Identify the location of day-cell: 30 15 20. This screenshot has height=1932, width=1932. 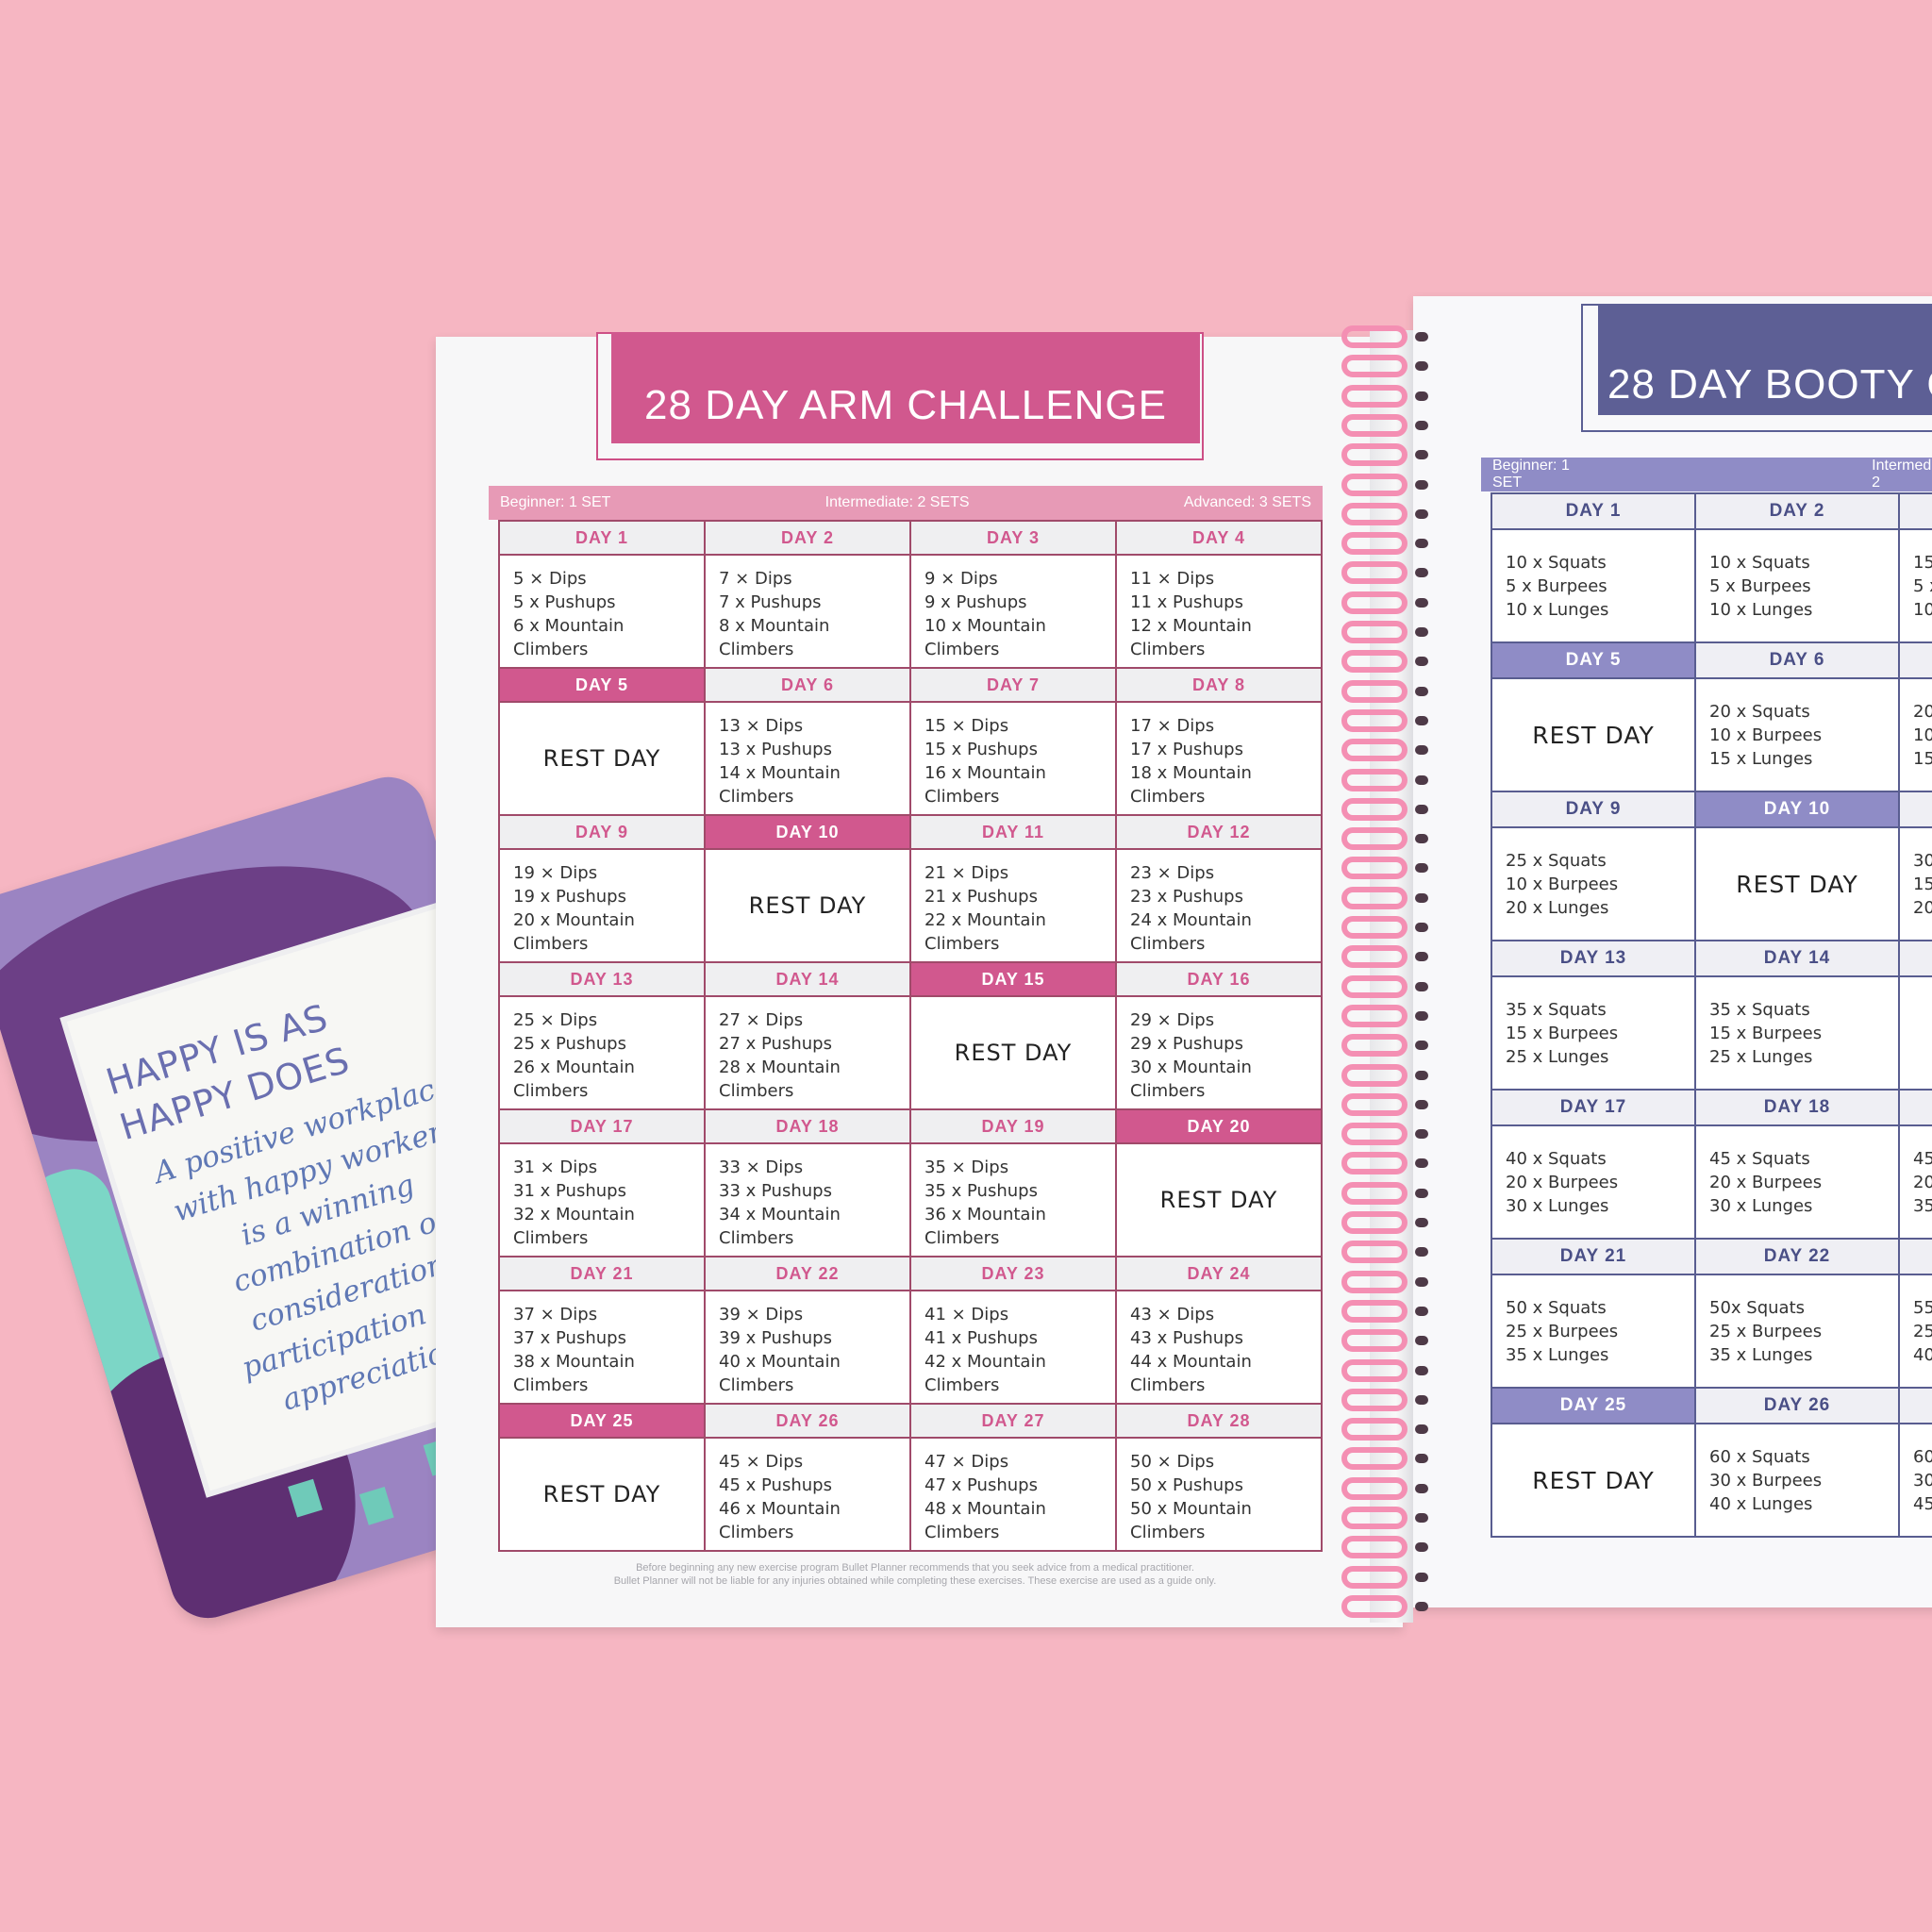
(1915, 883).